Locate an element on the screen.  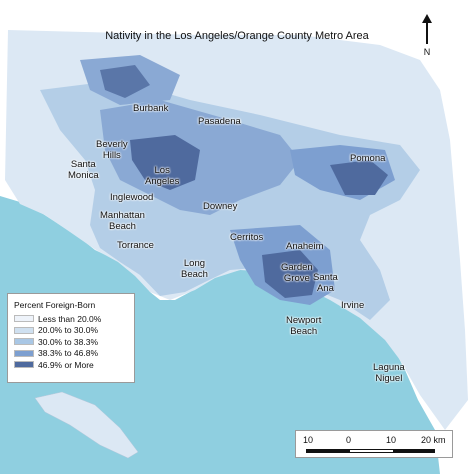
legend-label: 46.9% or More is located at coordinates (66, 364).